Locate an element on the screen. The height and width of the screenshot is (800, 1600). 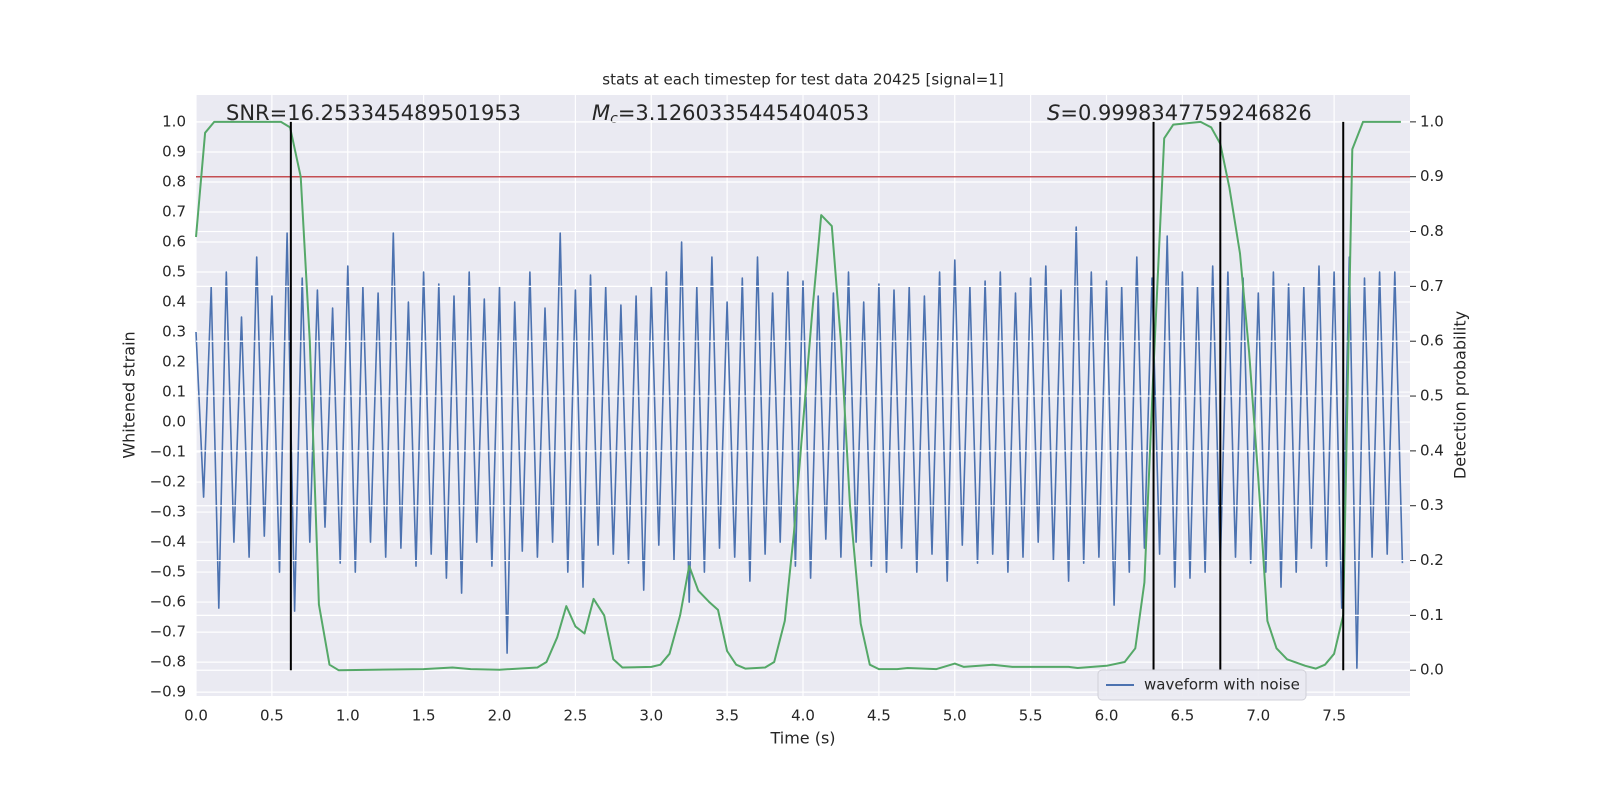
y2-tick-label: 0.6 is located at coordinates (1432, 341).